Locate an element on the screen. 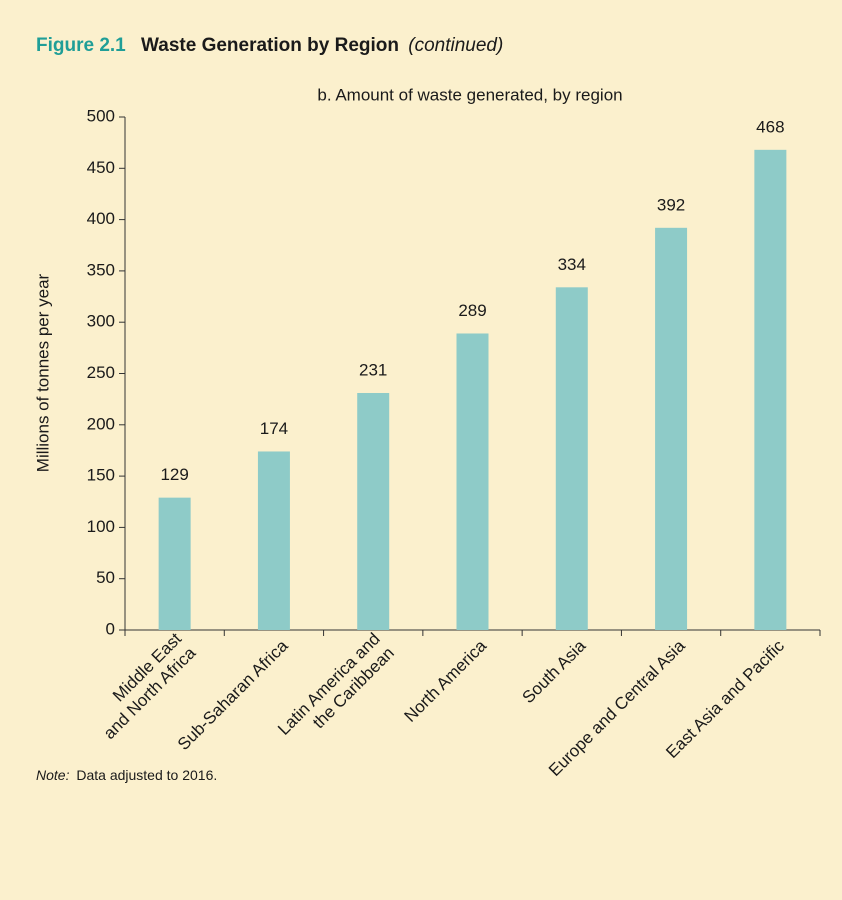  y-tick-label: 100 is located at coordinates (101, 526).